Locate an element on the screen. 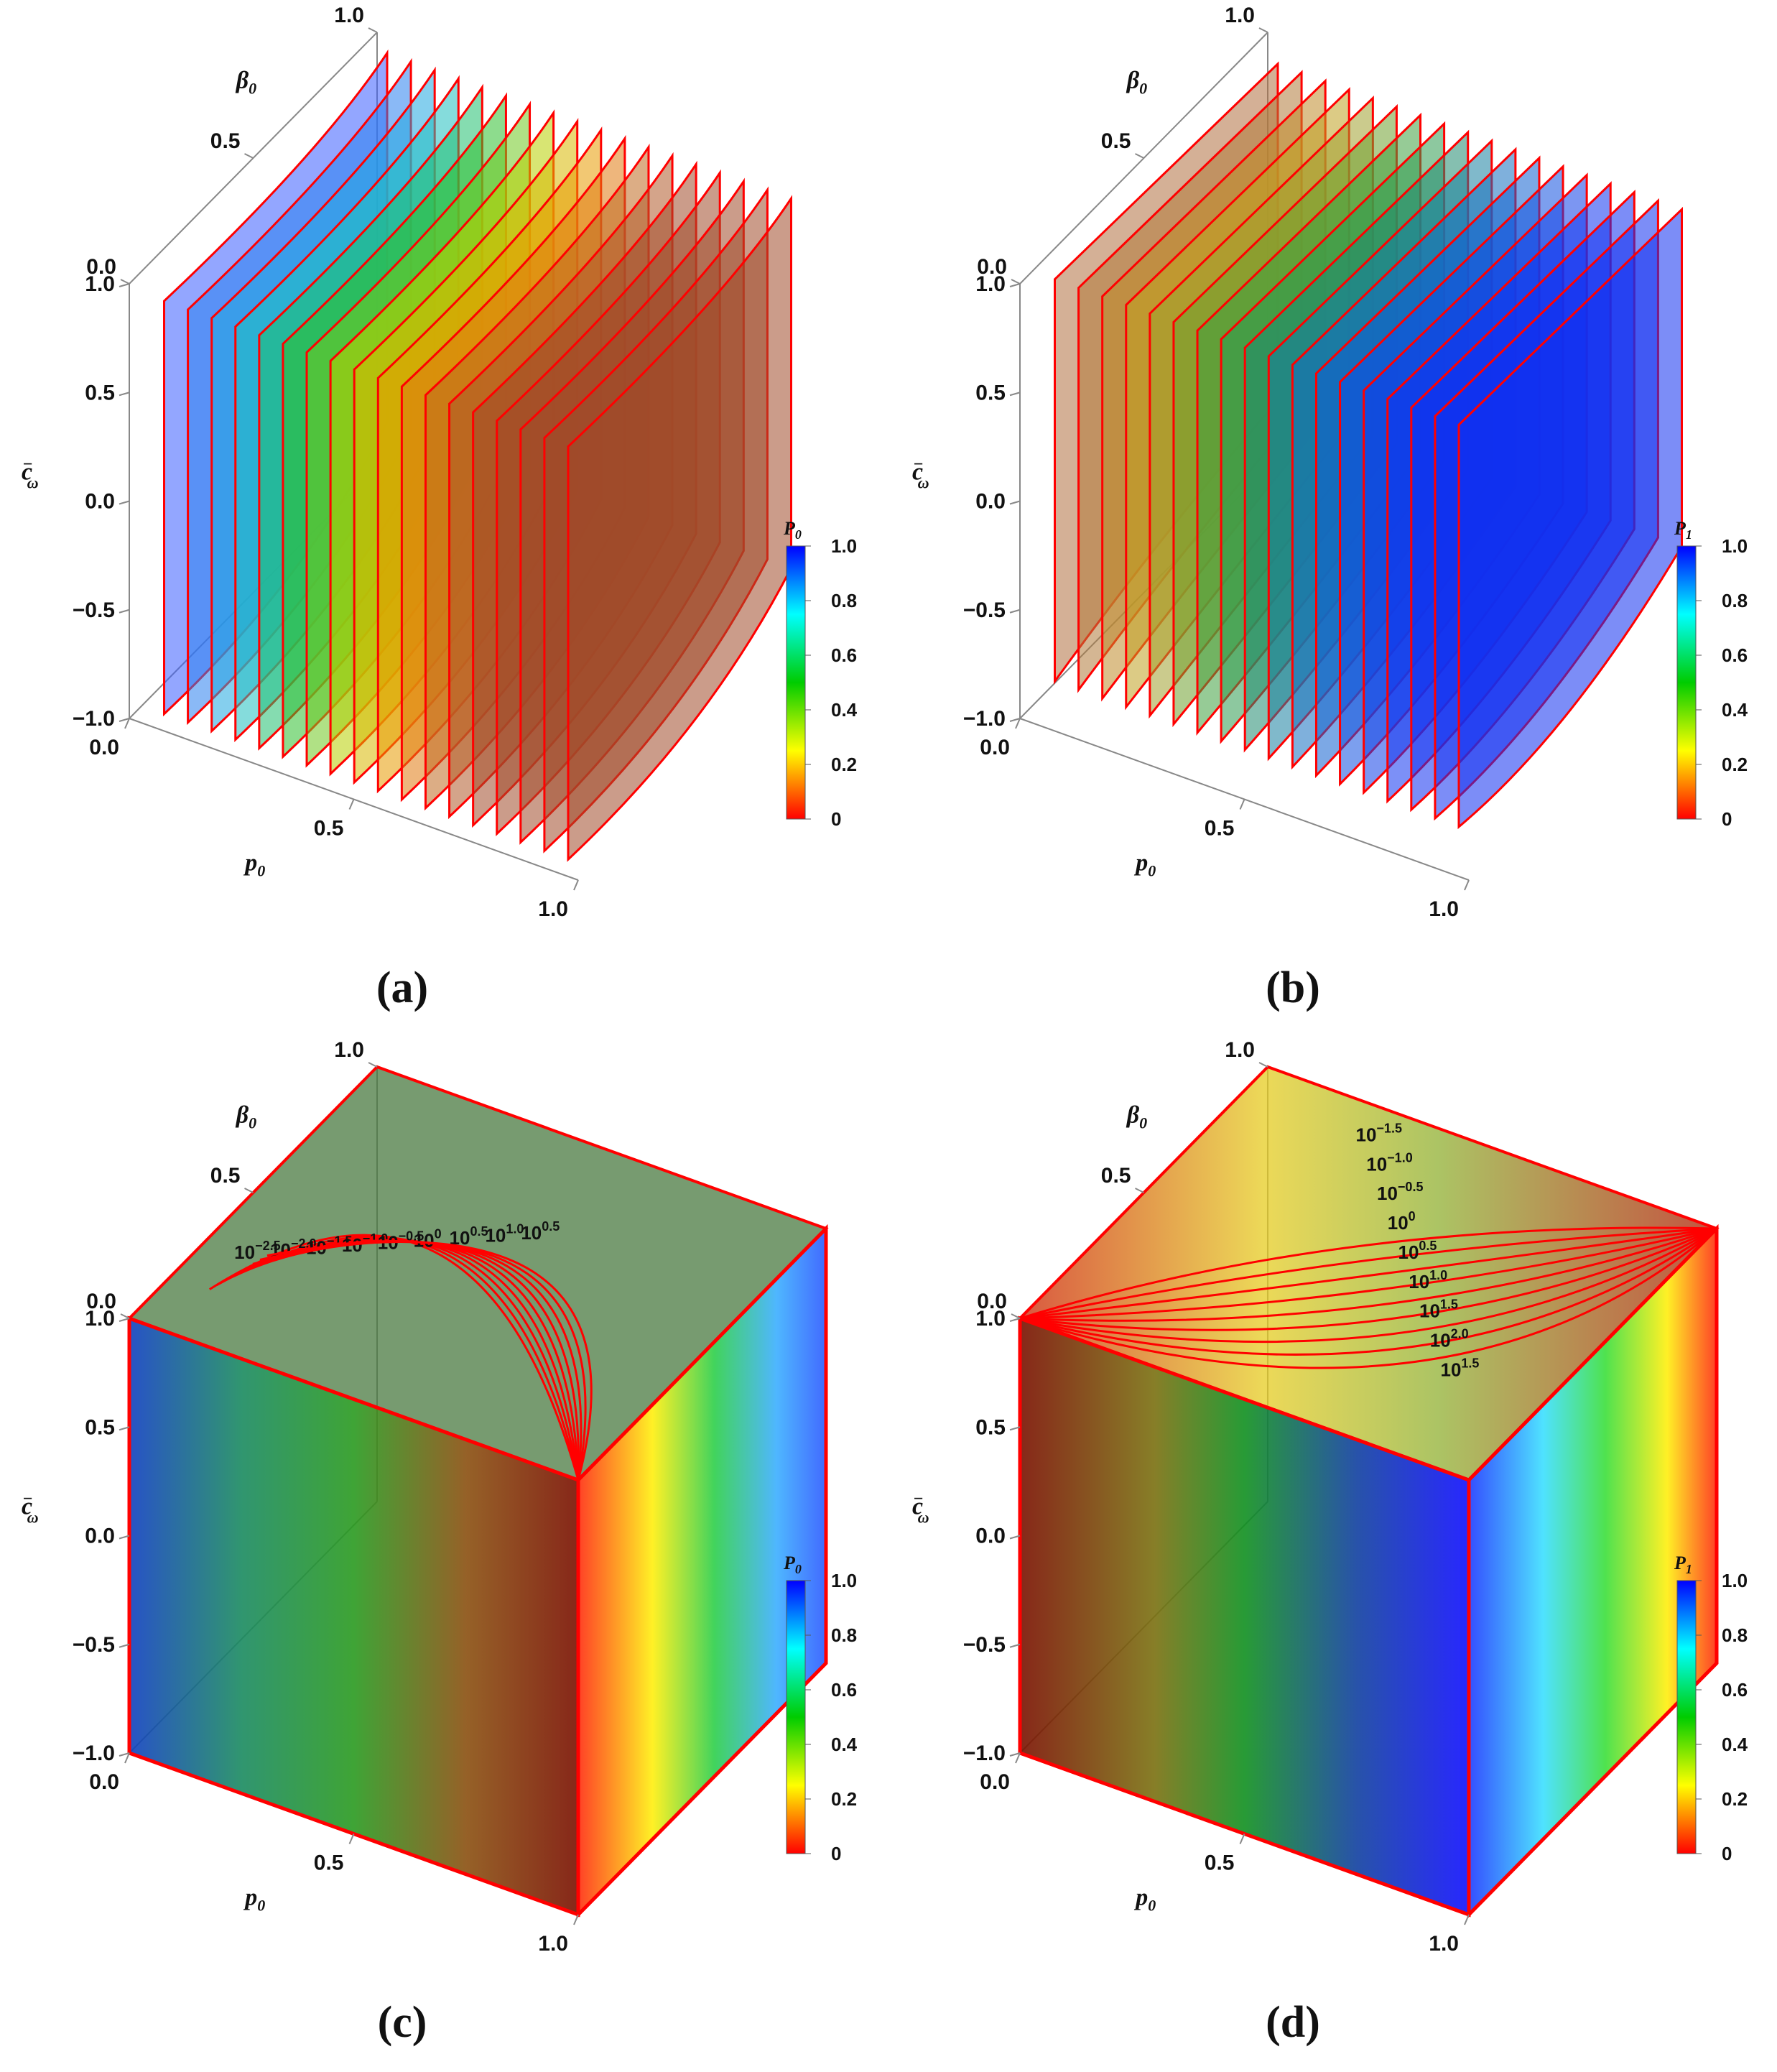 This screenshot has height=2072, width=1777. z-tick-label: 0.5 is located at coordinates (100, 1427).